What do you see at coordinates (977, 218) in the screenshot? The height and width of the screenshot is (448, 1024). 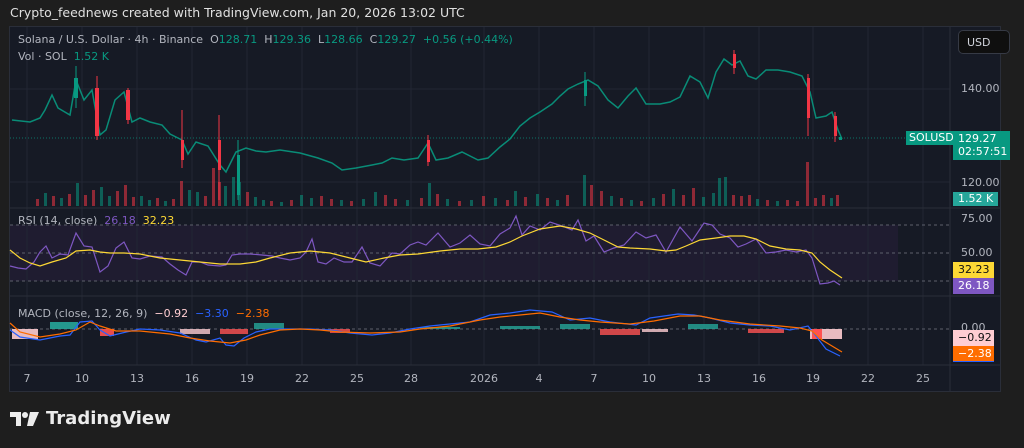 I see `rsi-tick-75: 75.00` at bounding box center [977, 218].